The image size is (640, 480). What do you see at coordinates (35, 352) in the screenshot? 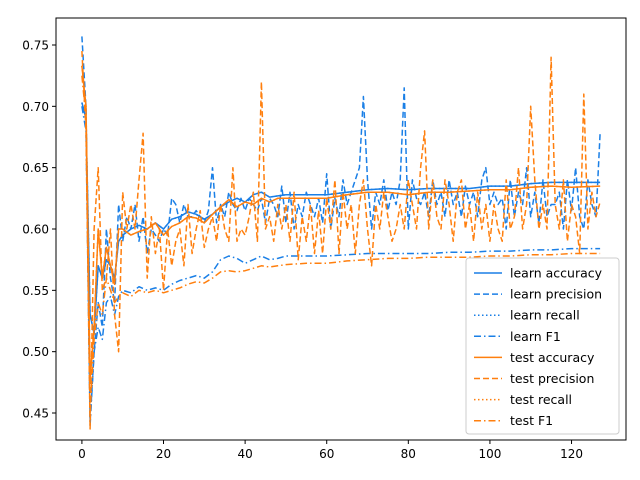
I see `y-tick-label: 0.50` at bounding box center [35, 352].